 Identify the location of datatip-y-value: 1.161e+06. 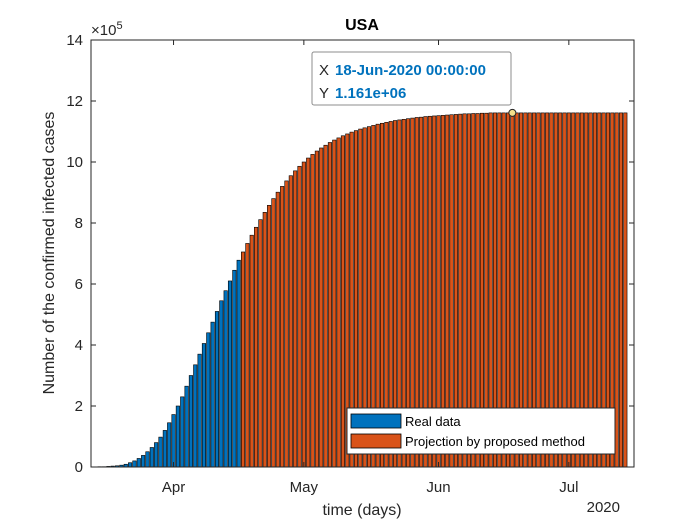
(370, 93).